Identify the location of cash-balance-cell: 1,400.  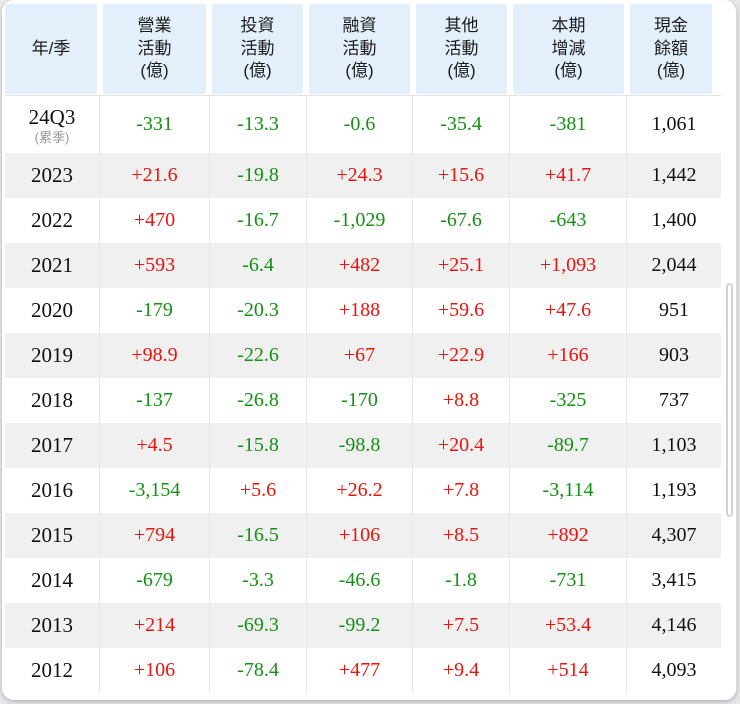
(674, 220).